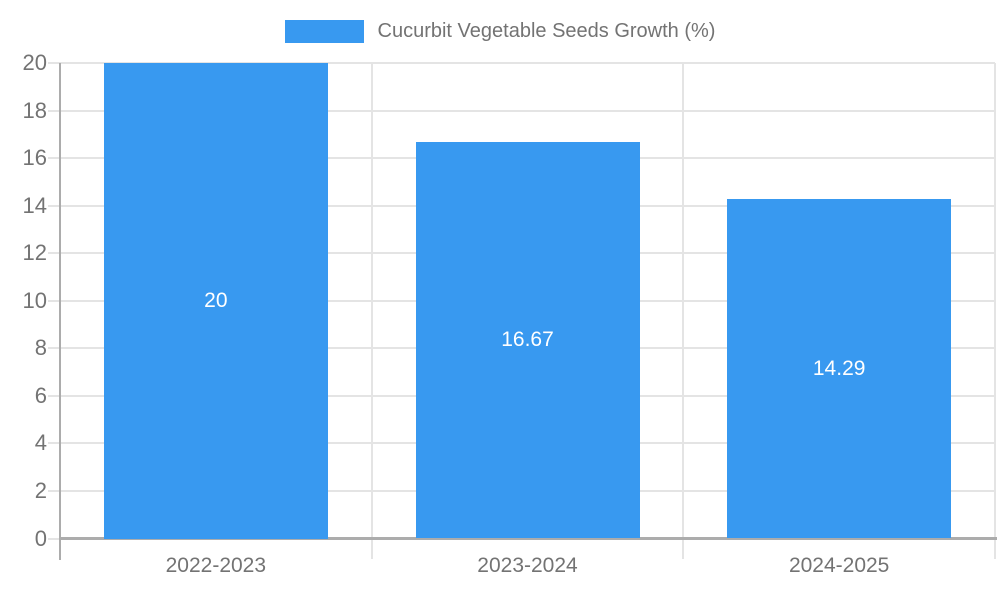 The height and width of the screenshot is (600, 1000). Describe the element at coordinates (34, 300) in the screenshot. I see `y-tick-label: 10` at that location.